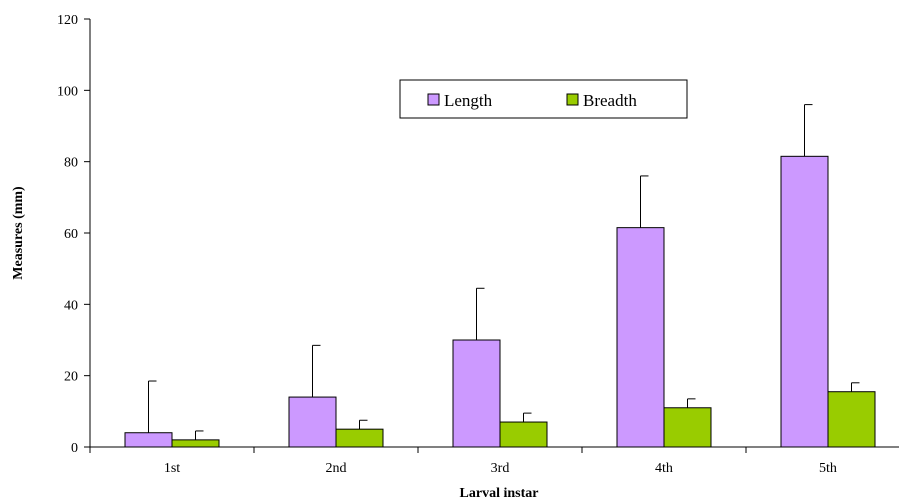 Image resolution: width=899 pixels, height=503 pixels. I want to click on x-tick-label: 4th, so click(664, 468).